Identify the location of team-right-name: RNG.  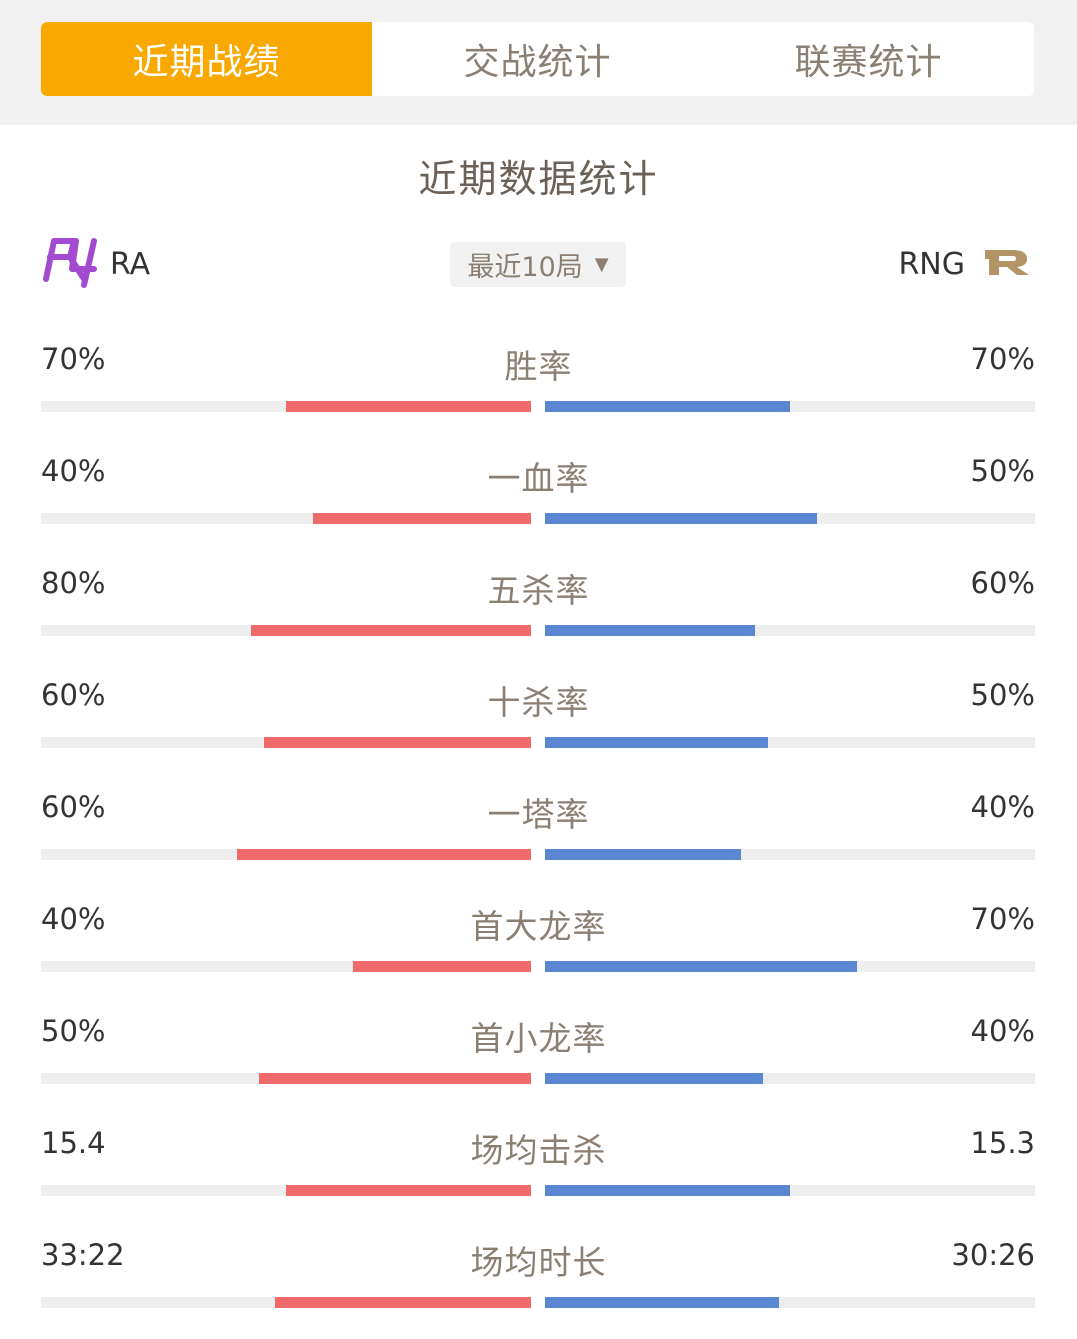
(931, 264).